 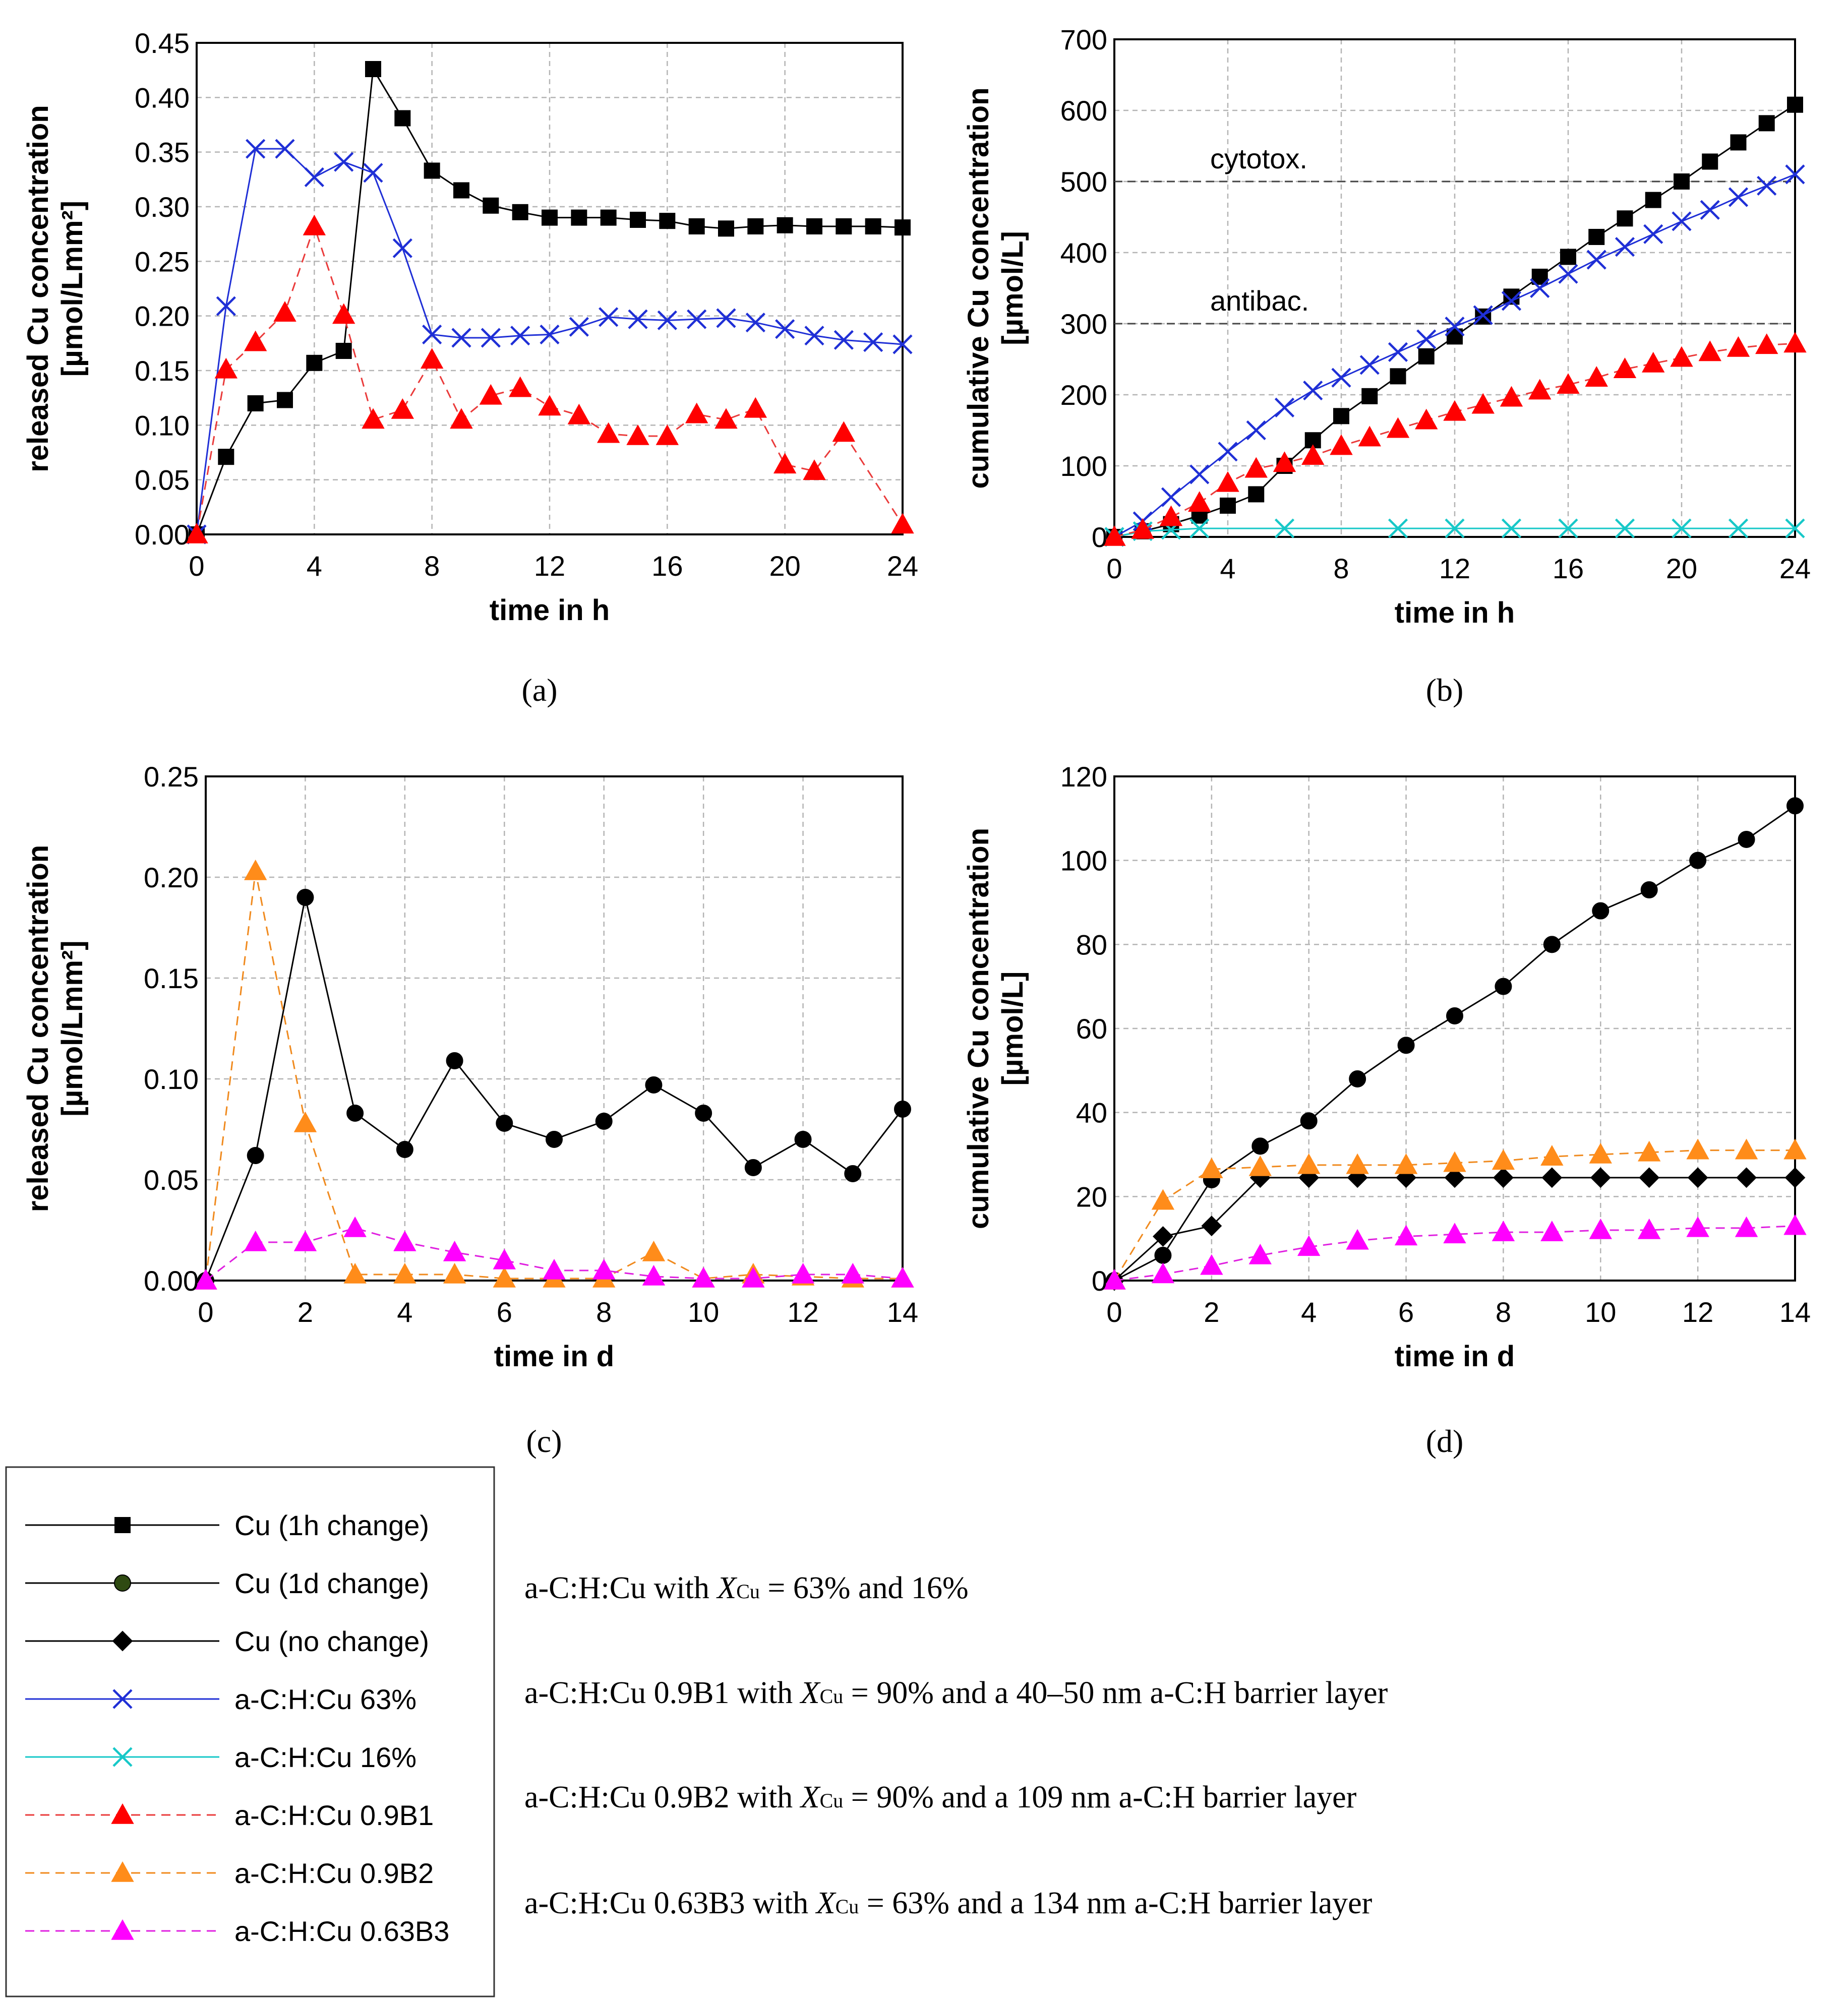 What do you see at coordinates (1445, 690) in the screenshot?
I see `panel-label-b: (b)` at bounding box center [1445, 690].